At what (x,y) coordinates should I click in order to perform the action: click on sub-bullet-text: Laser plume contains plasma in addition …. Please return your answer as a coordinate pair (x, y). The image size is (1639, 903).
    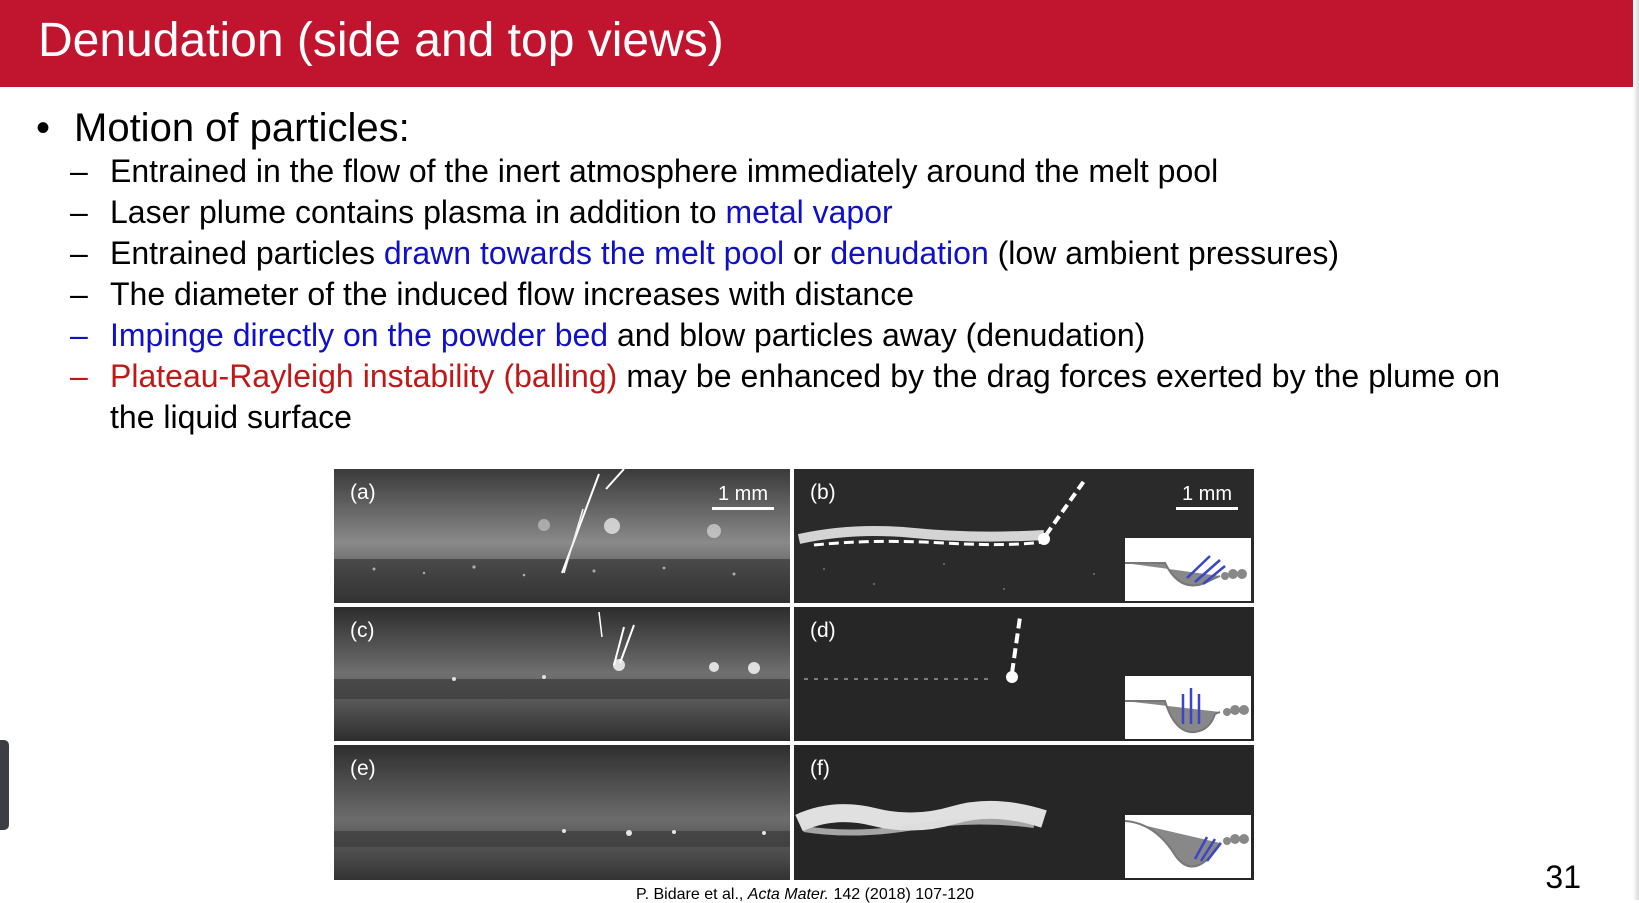
    Looking at the image, I should click on (805, 212).